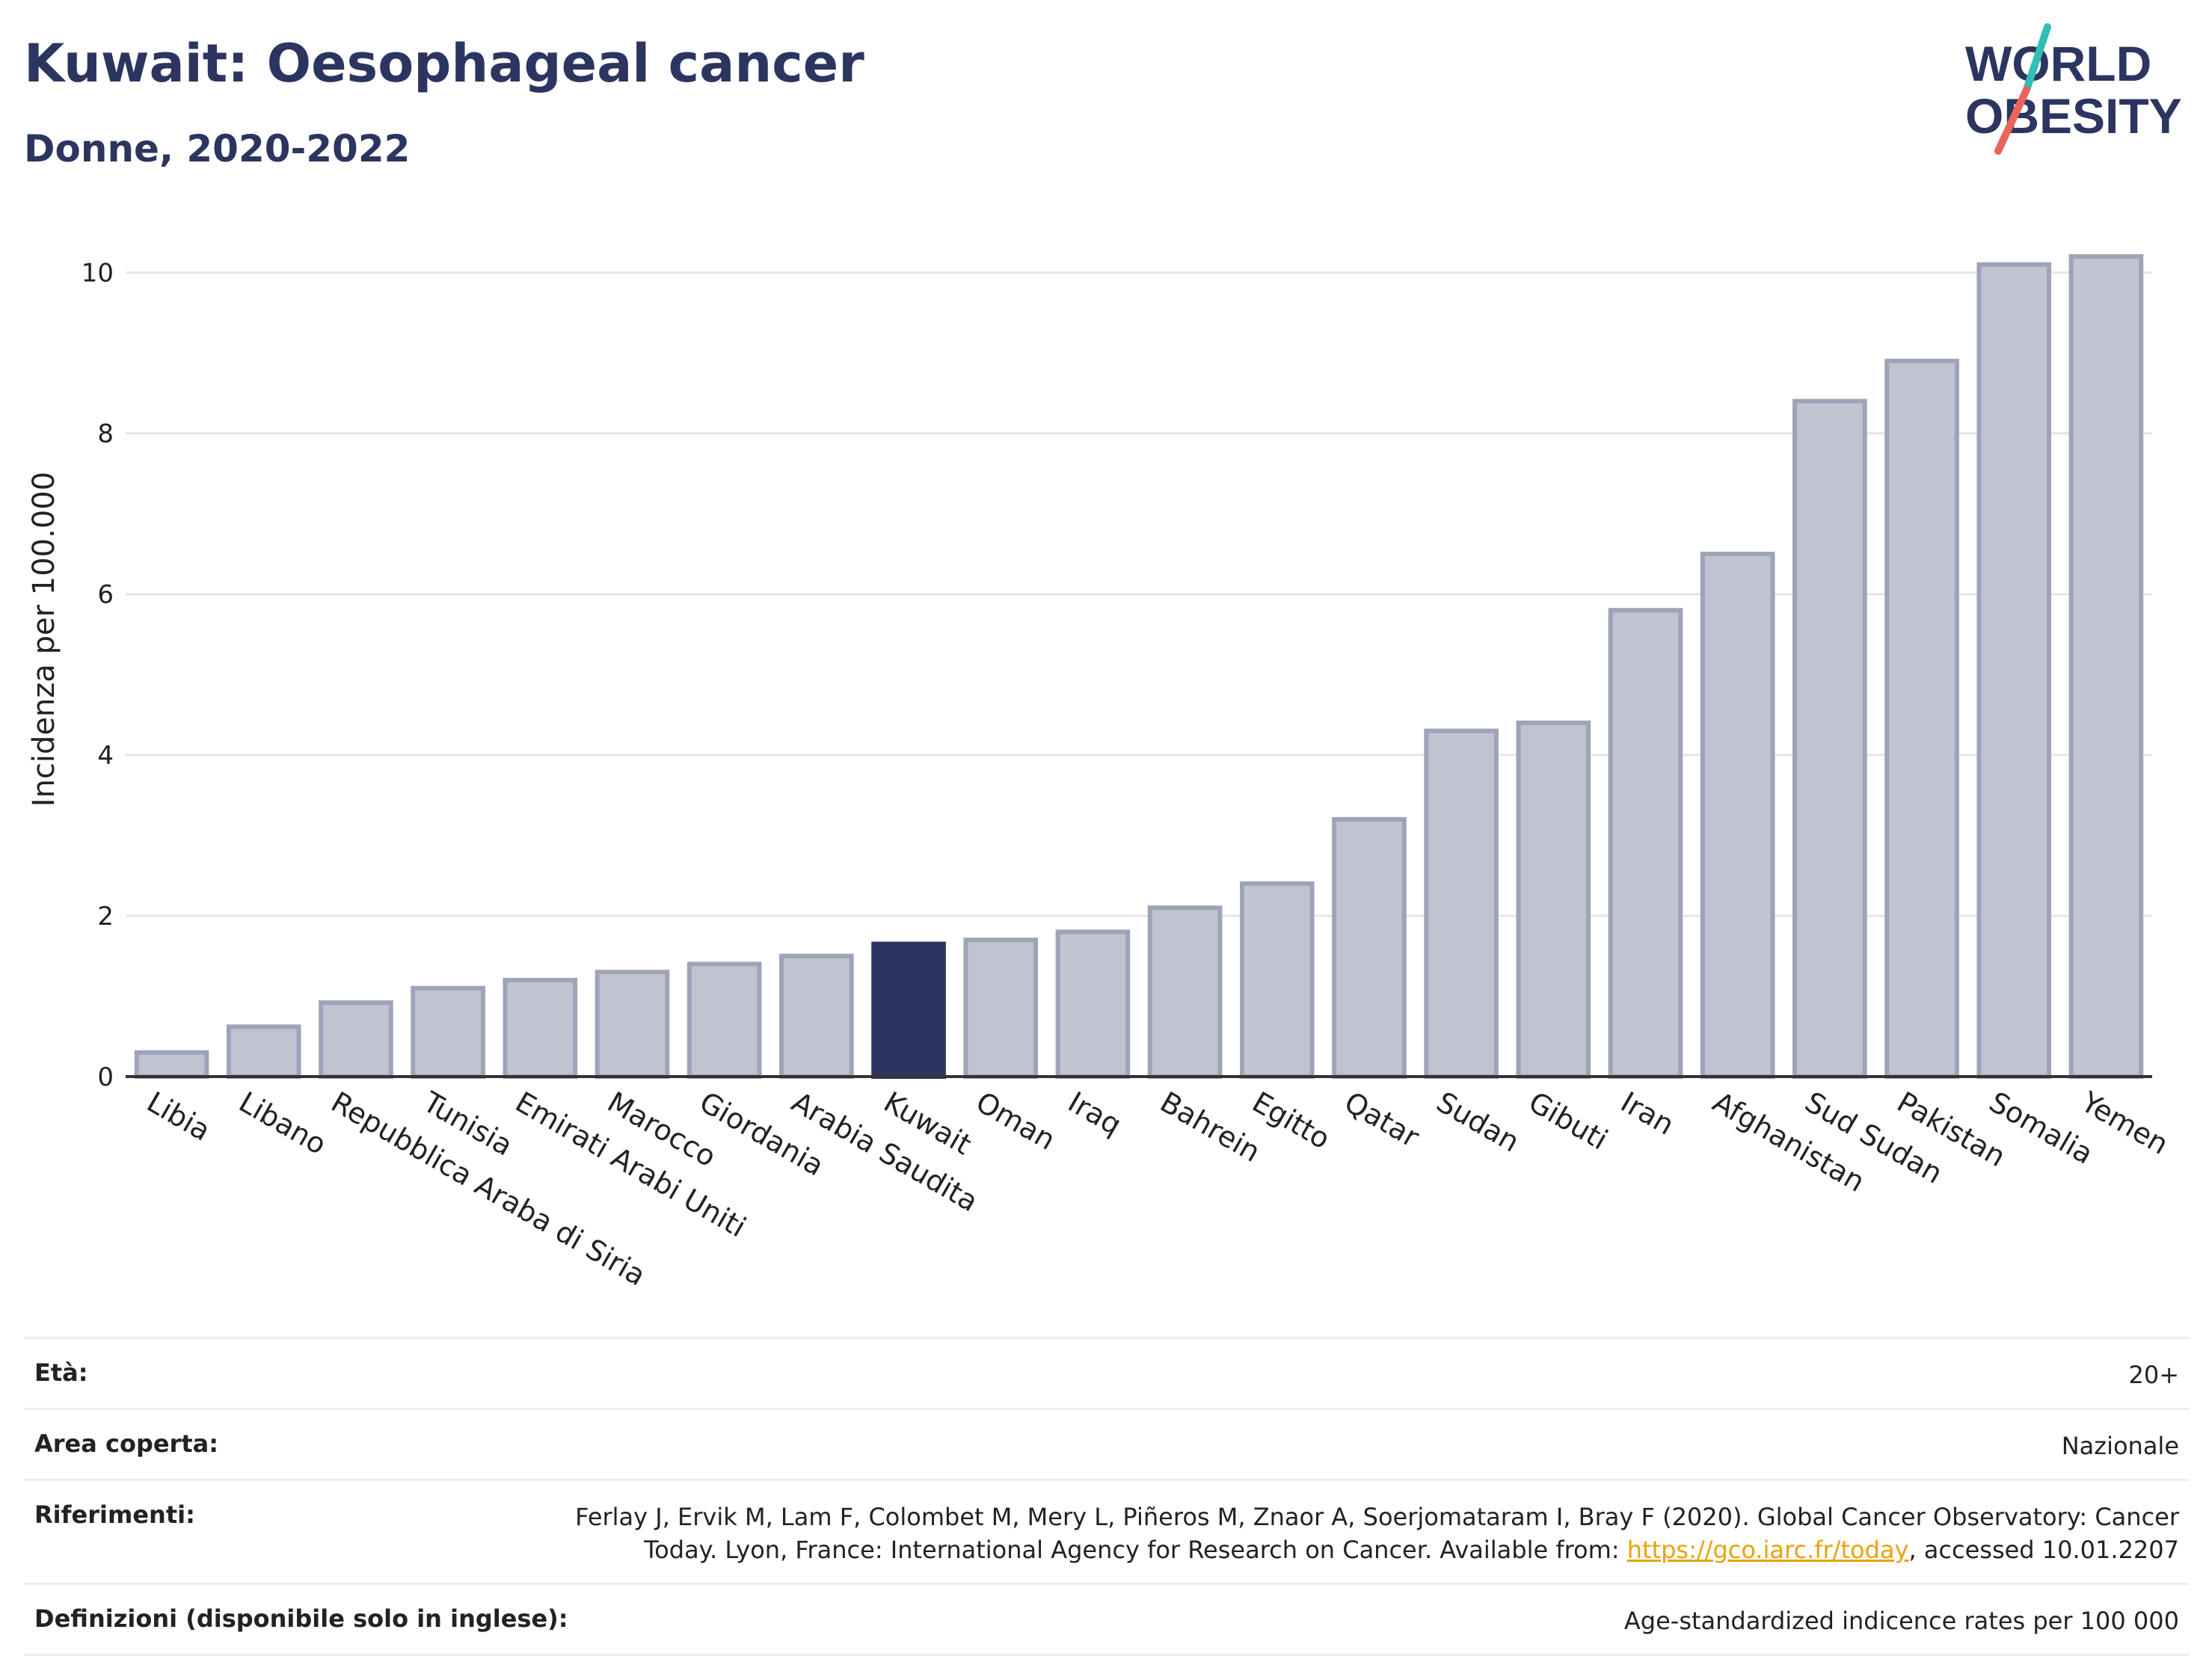  What do you see at coordinates (98, 675) in the screenshot?
I see `y-tick-labels: 0 2 4 6 8 10` at bounding box center [98, 675].